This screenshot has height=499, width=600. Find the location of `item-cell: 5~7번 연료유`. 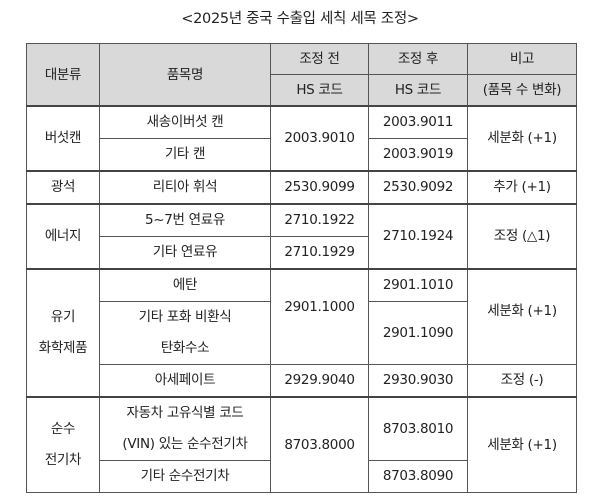

item-cell: 5~7번 연료유 is located at coordinates (185, 220).